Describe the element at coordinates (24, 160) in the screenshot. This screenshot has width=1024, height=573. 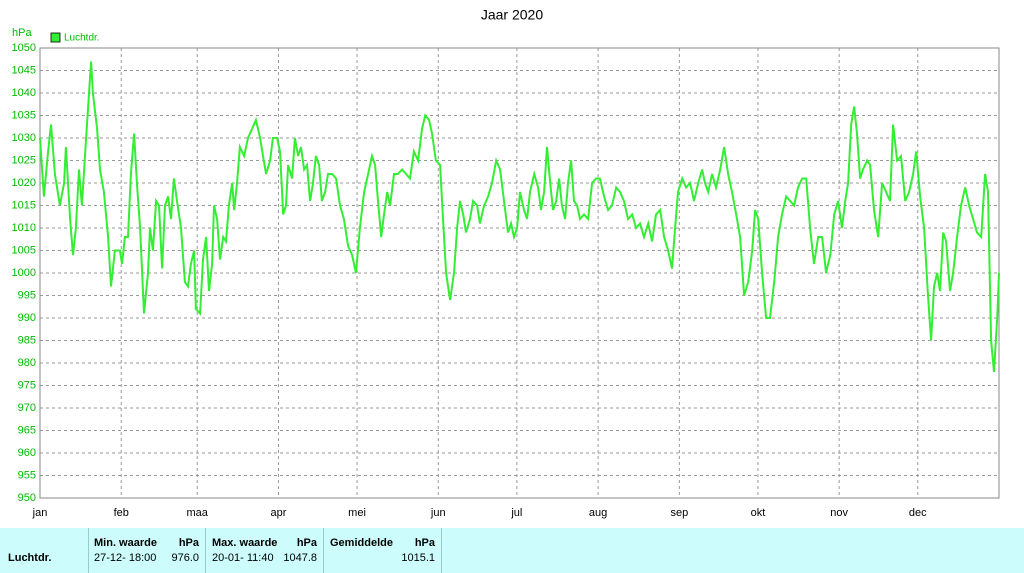
I see `y-tick-label: 1025` at that location.